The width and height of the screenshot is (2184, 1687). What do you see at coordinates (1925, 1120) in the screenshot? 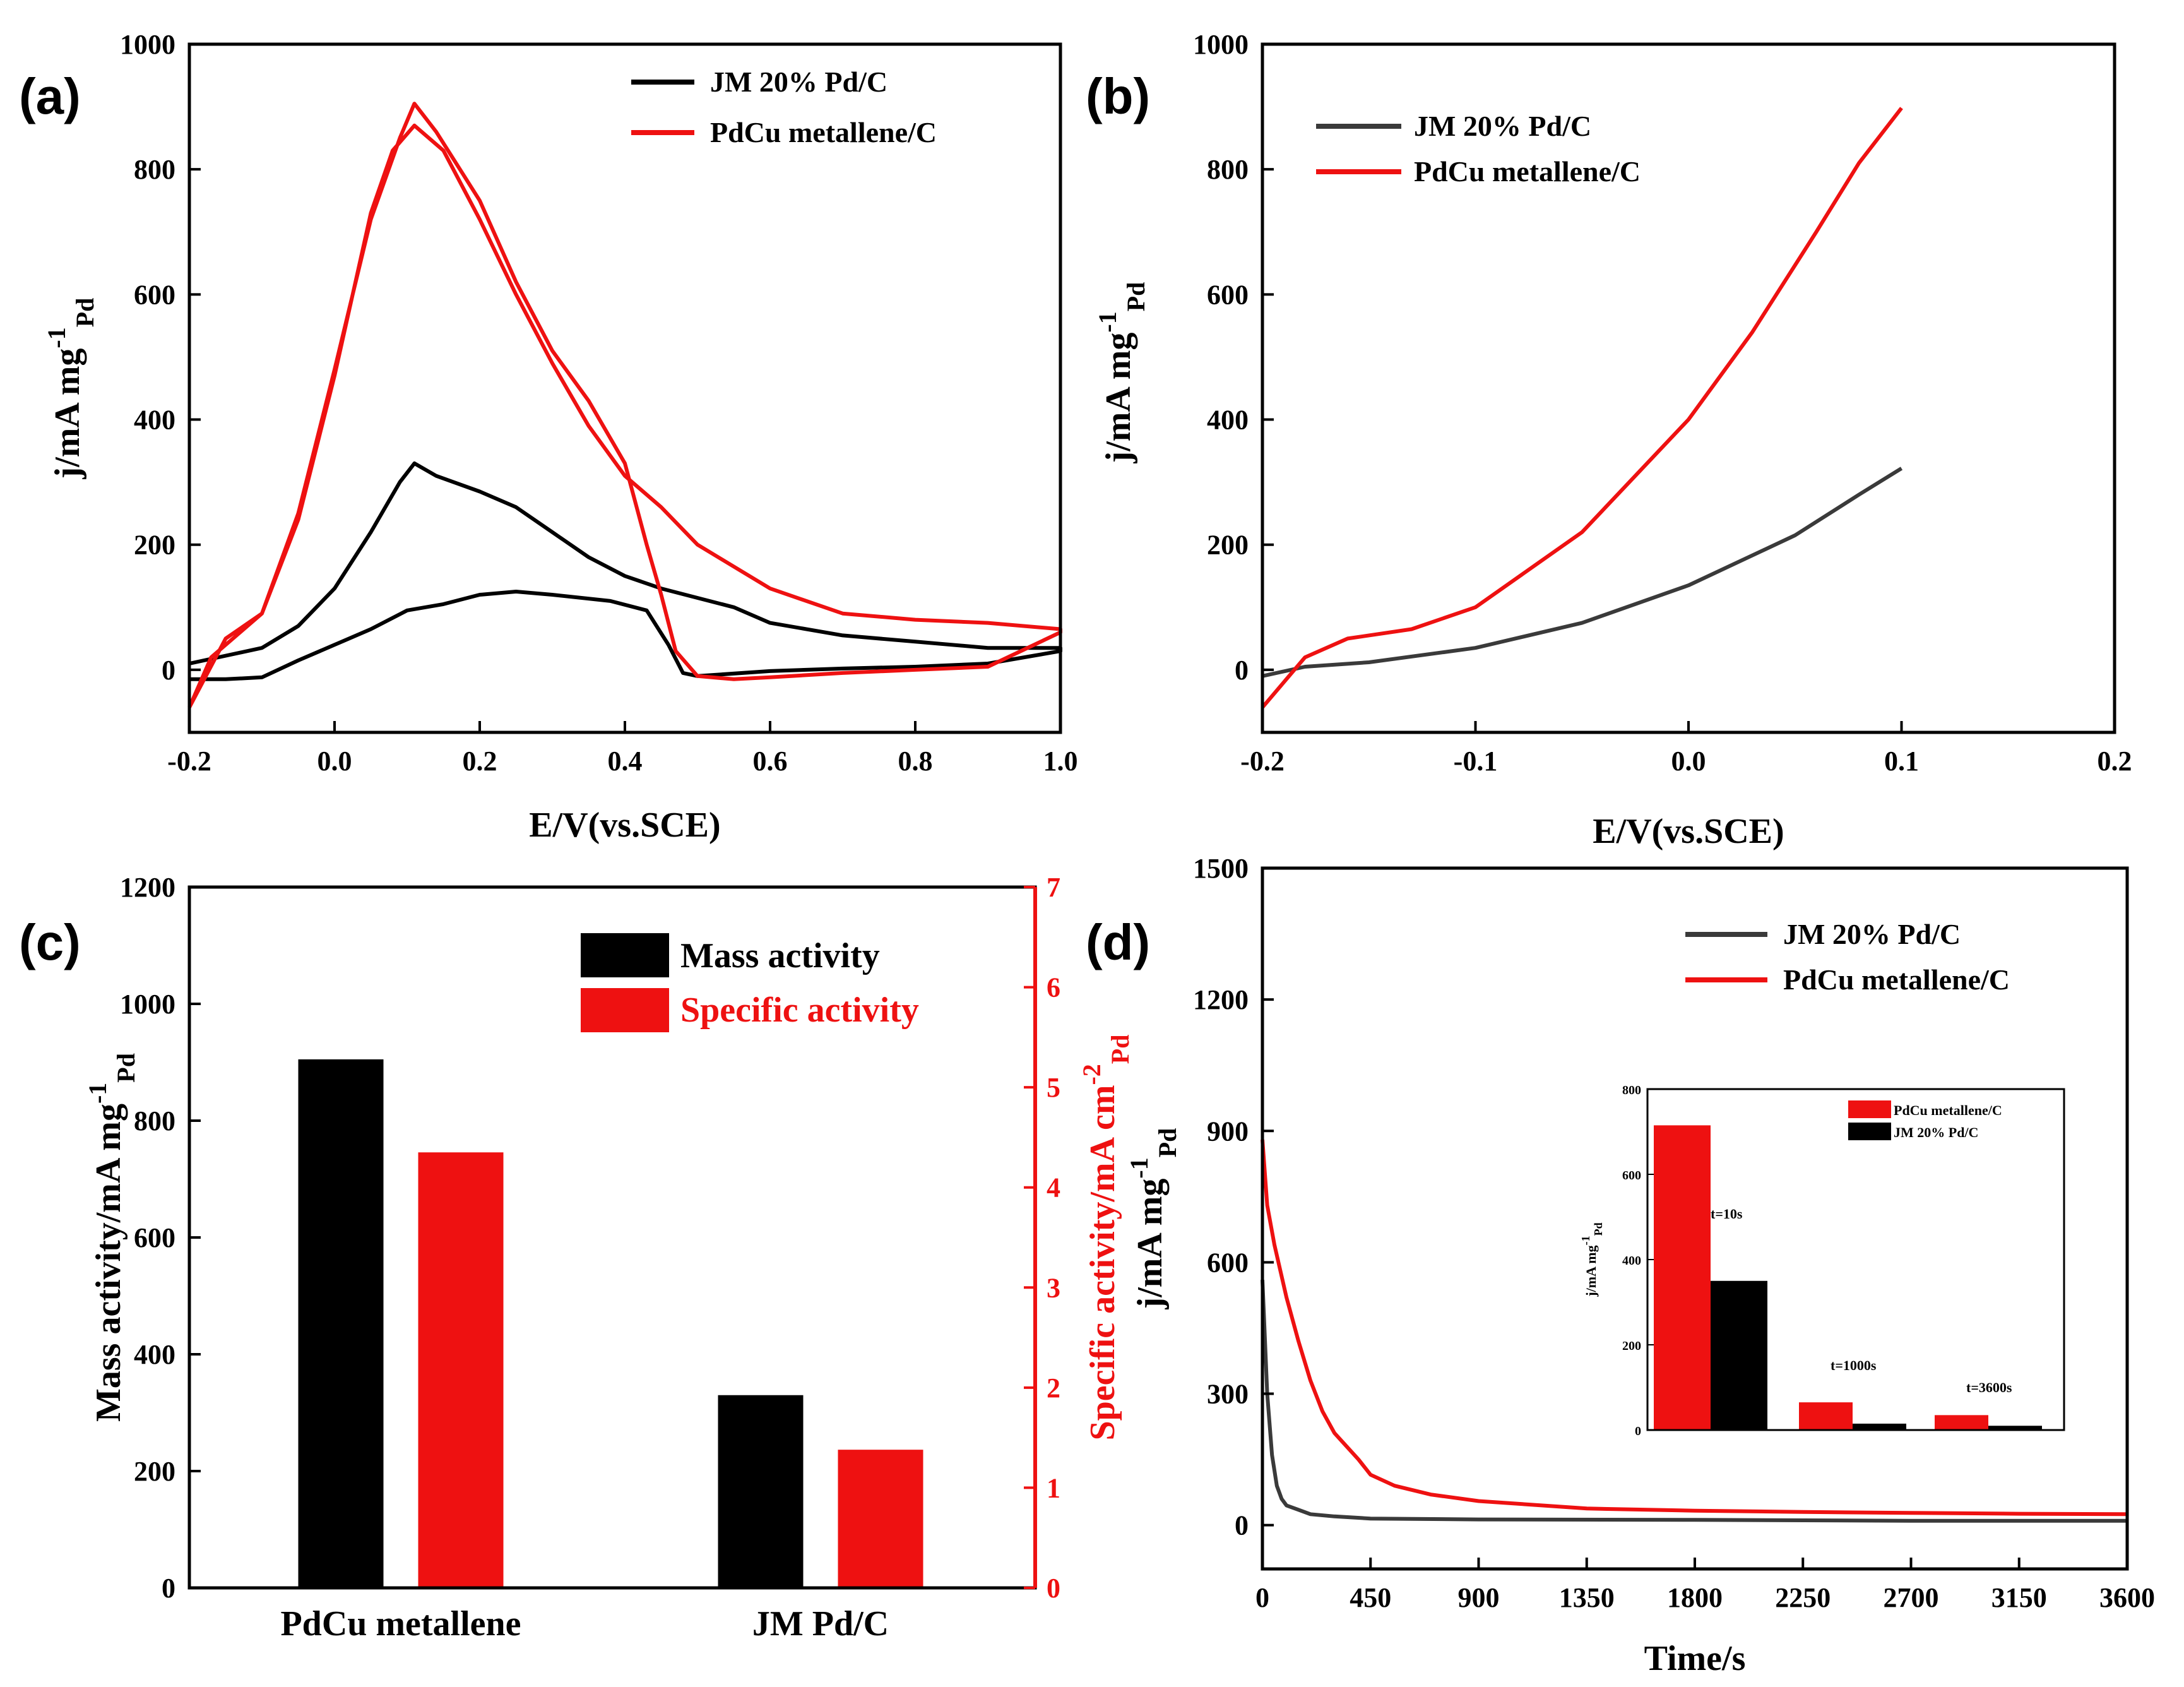
I see `inset-legend: PdCu metallene/C JM 20% Pd/C` at bounding box center [1925, 1120].